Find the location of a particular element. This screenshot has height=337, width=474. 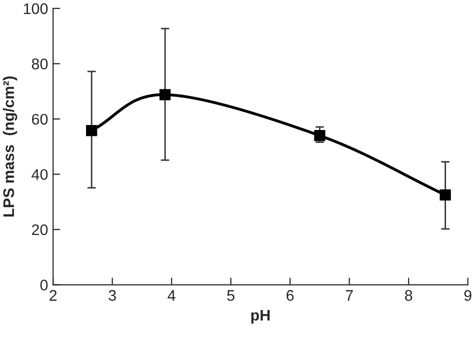

x-tick-label: 3 is located at coordinates (112, 295).